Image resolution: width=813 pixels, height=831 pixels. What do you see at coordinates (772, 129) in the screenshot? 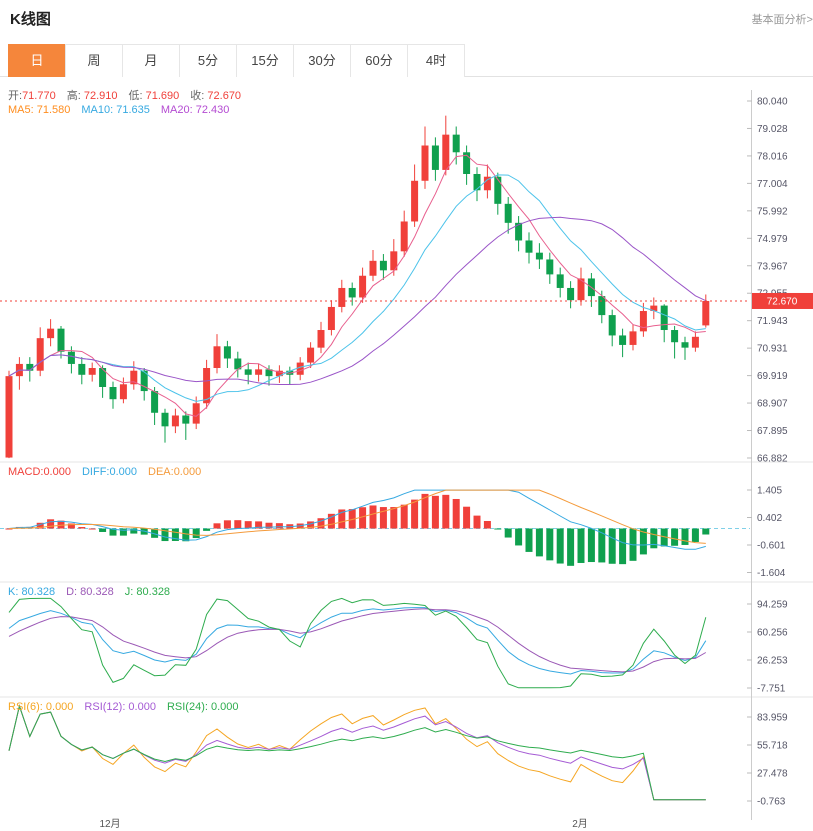
I see `svg-text: 79.028` at bounding box center [772, 129].